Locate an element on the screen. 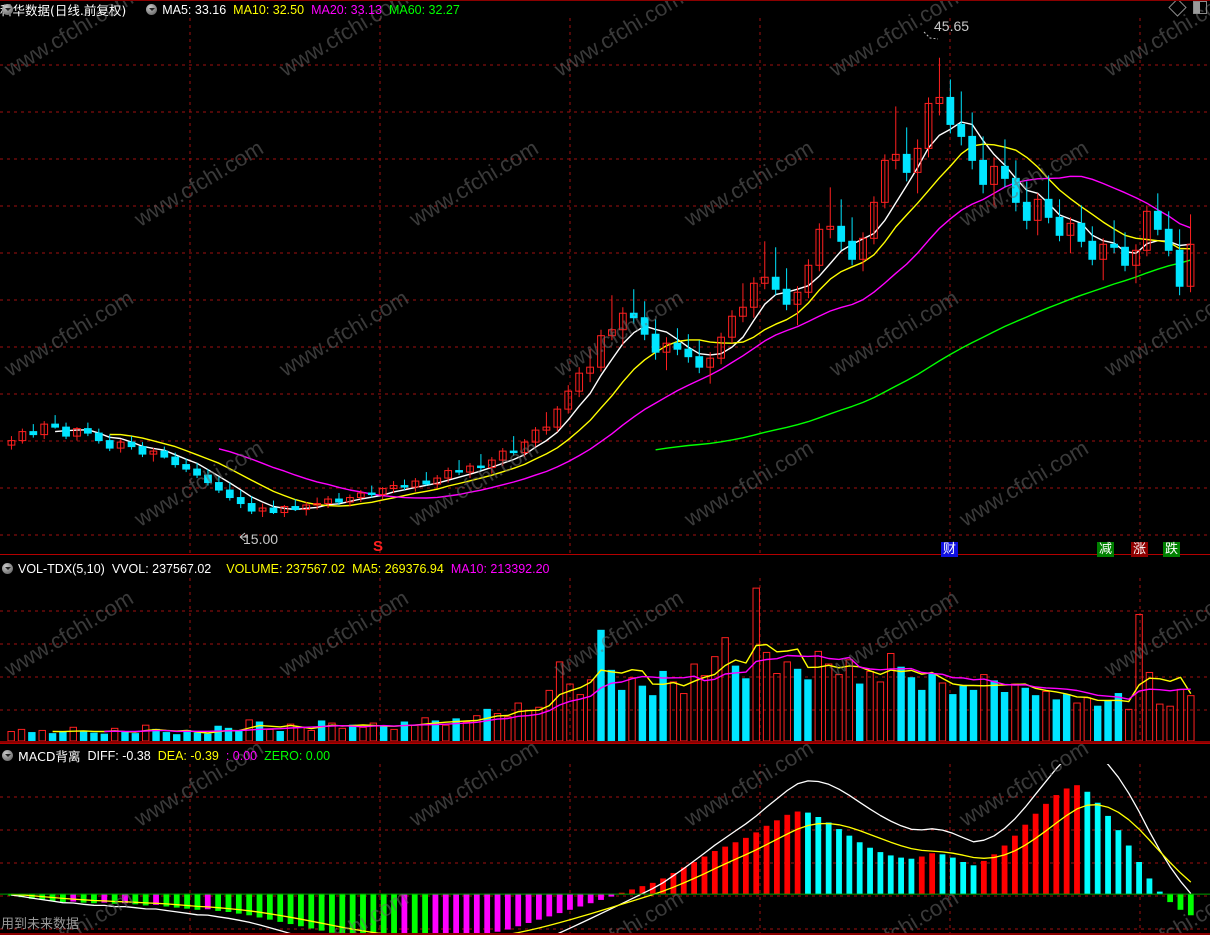  dropdown-circle-icon is located at coordinates (7, 9).